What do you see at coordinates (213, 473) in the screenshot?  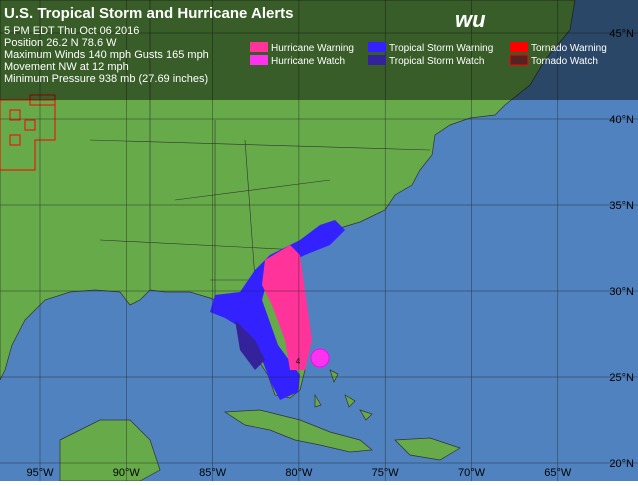 I see `longitude-label: 85°W` at bounding box center [213, 473].